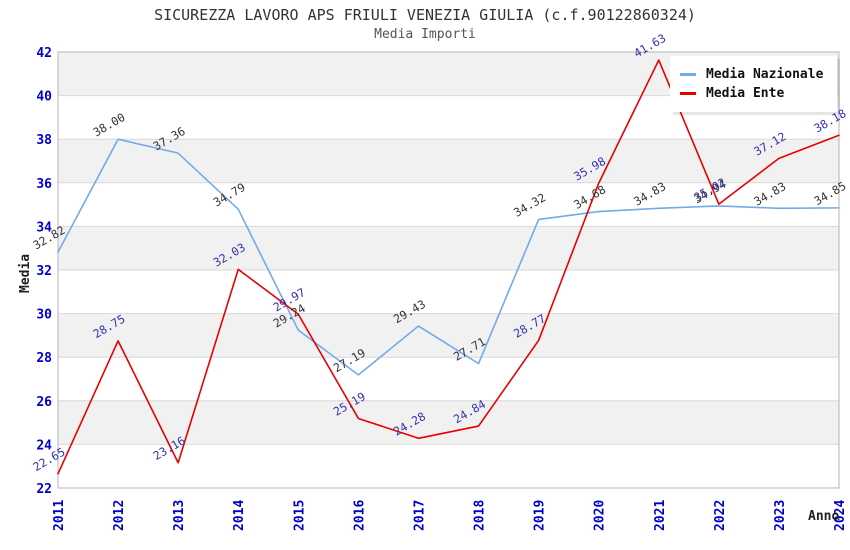 The height and width of the screenshot is (550, 850). I want to click on x-axis-title: Anno, so click(824, 516).